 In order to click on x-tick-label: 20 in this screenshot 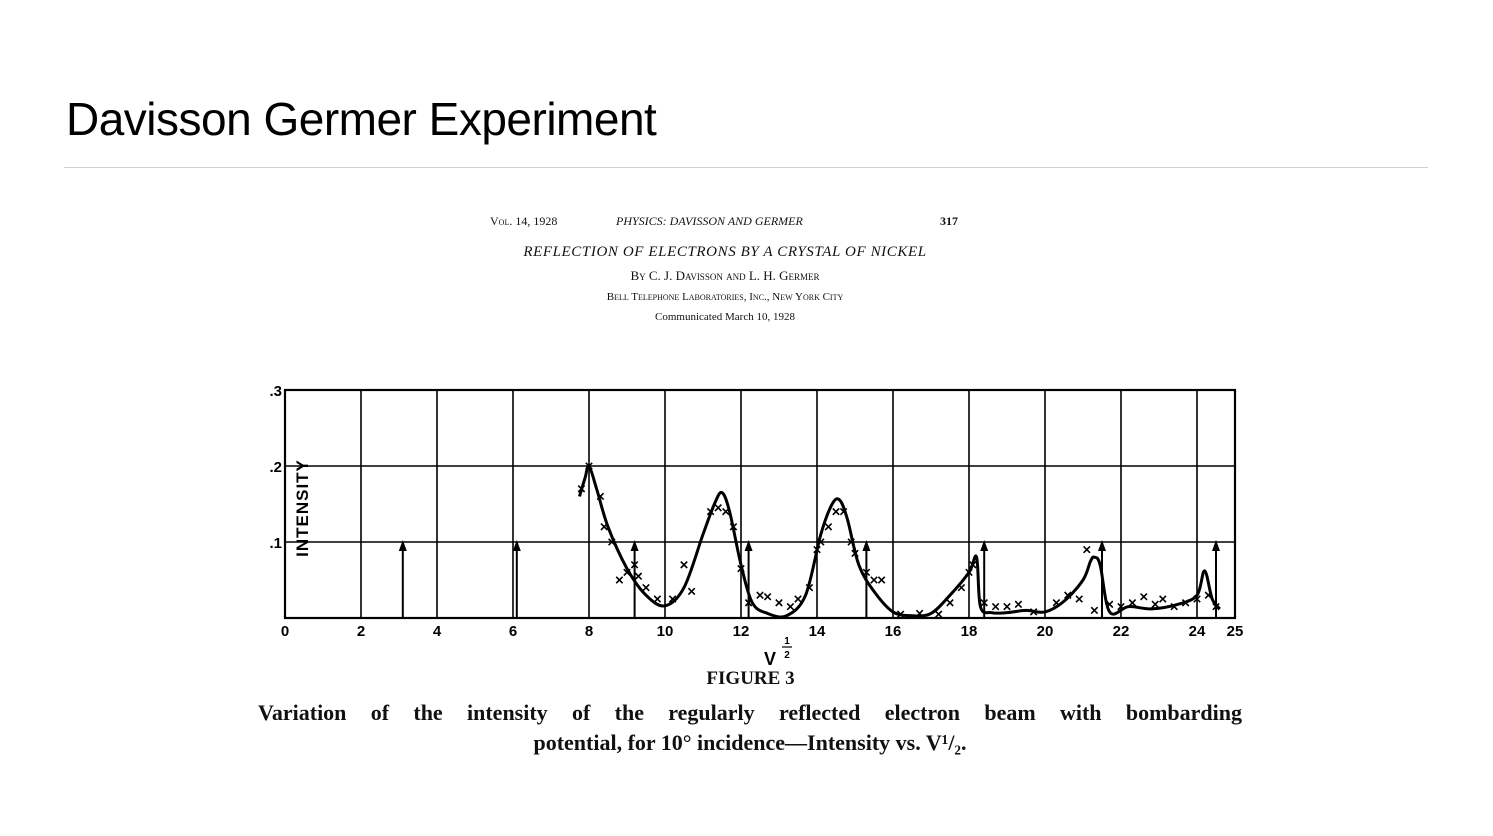, I will do `click(1045, 631)`.